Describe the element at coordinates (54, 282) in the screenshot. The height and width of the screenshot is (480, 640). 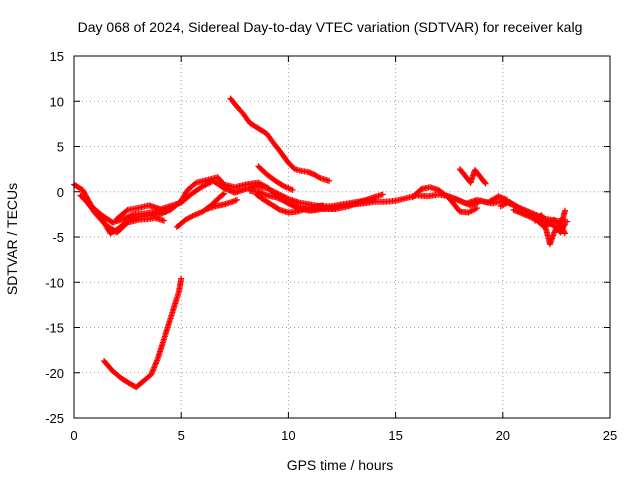
I see `y-tick-label: -10` at that location.